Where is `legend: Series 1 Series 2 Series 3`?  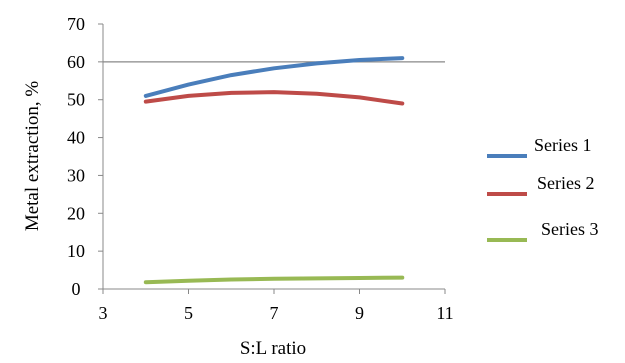
legend: Series 1 Series 2 Series 3 is located at coordinates (543, 188).